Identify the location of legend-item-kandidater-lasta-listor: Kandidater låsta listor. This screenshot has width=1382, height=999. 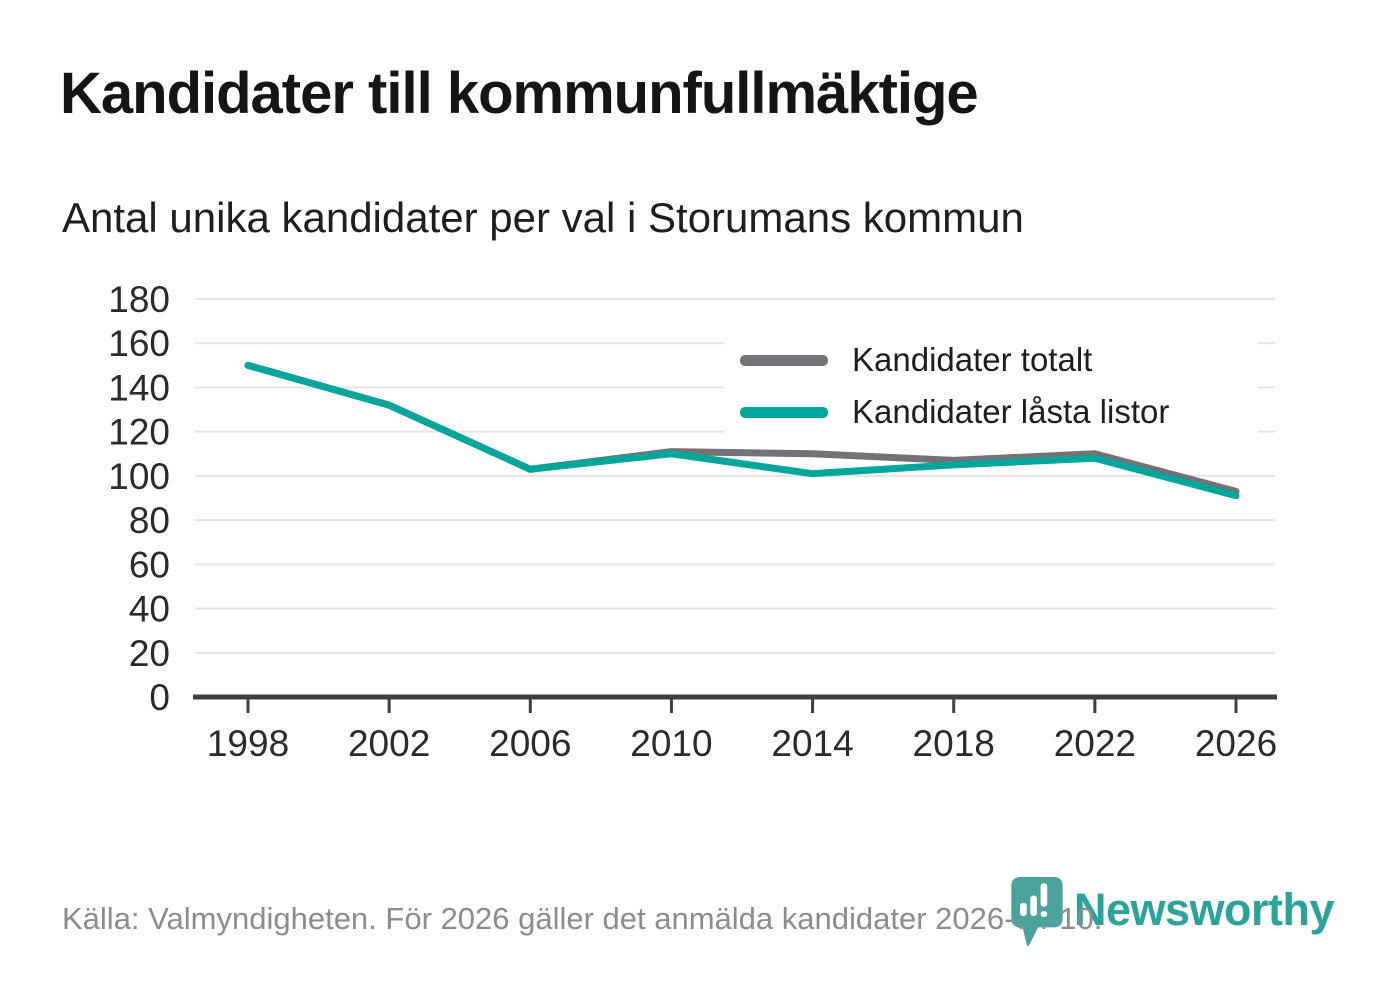
(954, 412).